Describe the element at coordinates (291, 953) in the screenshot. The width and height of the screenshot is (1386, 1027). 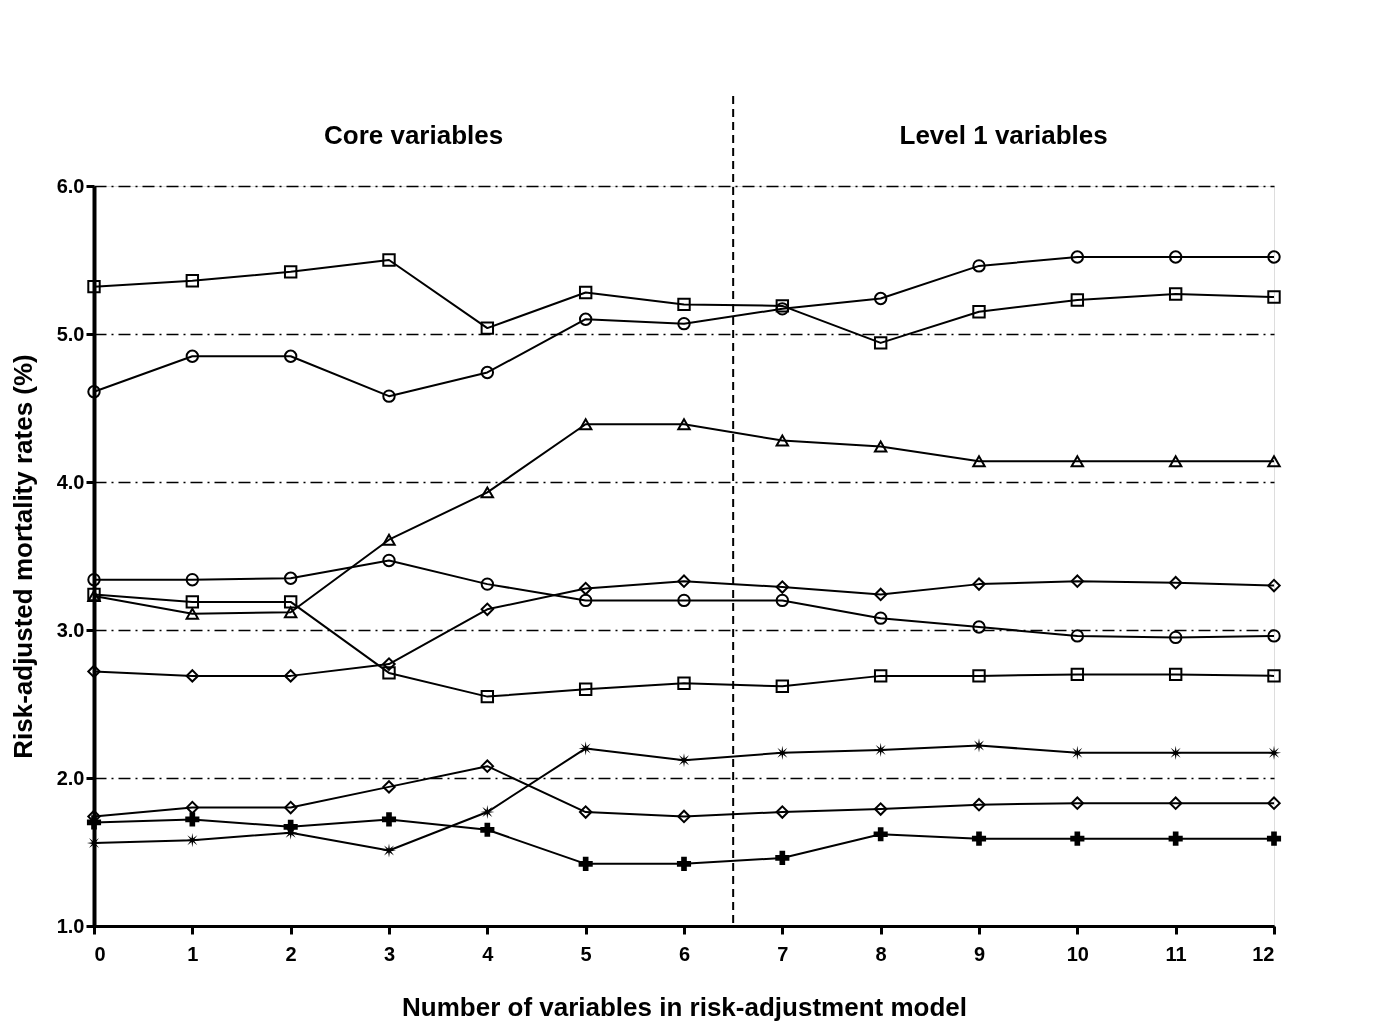
I see `x-tick-label: 2` at that location.